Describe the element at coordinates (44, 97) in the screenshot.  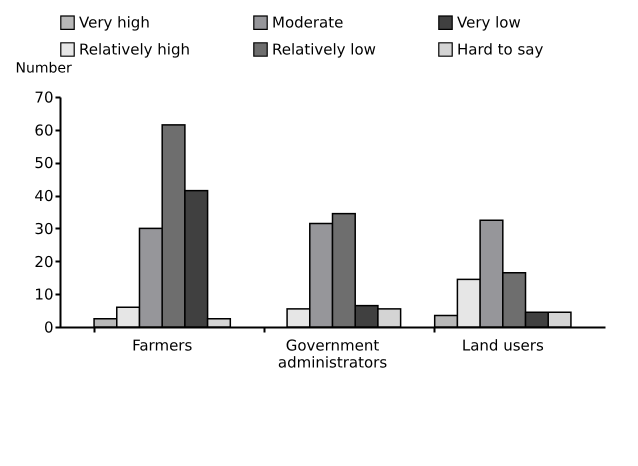
I see `y-tick-label: 70` at that location.